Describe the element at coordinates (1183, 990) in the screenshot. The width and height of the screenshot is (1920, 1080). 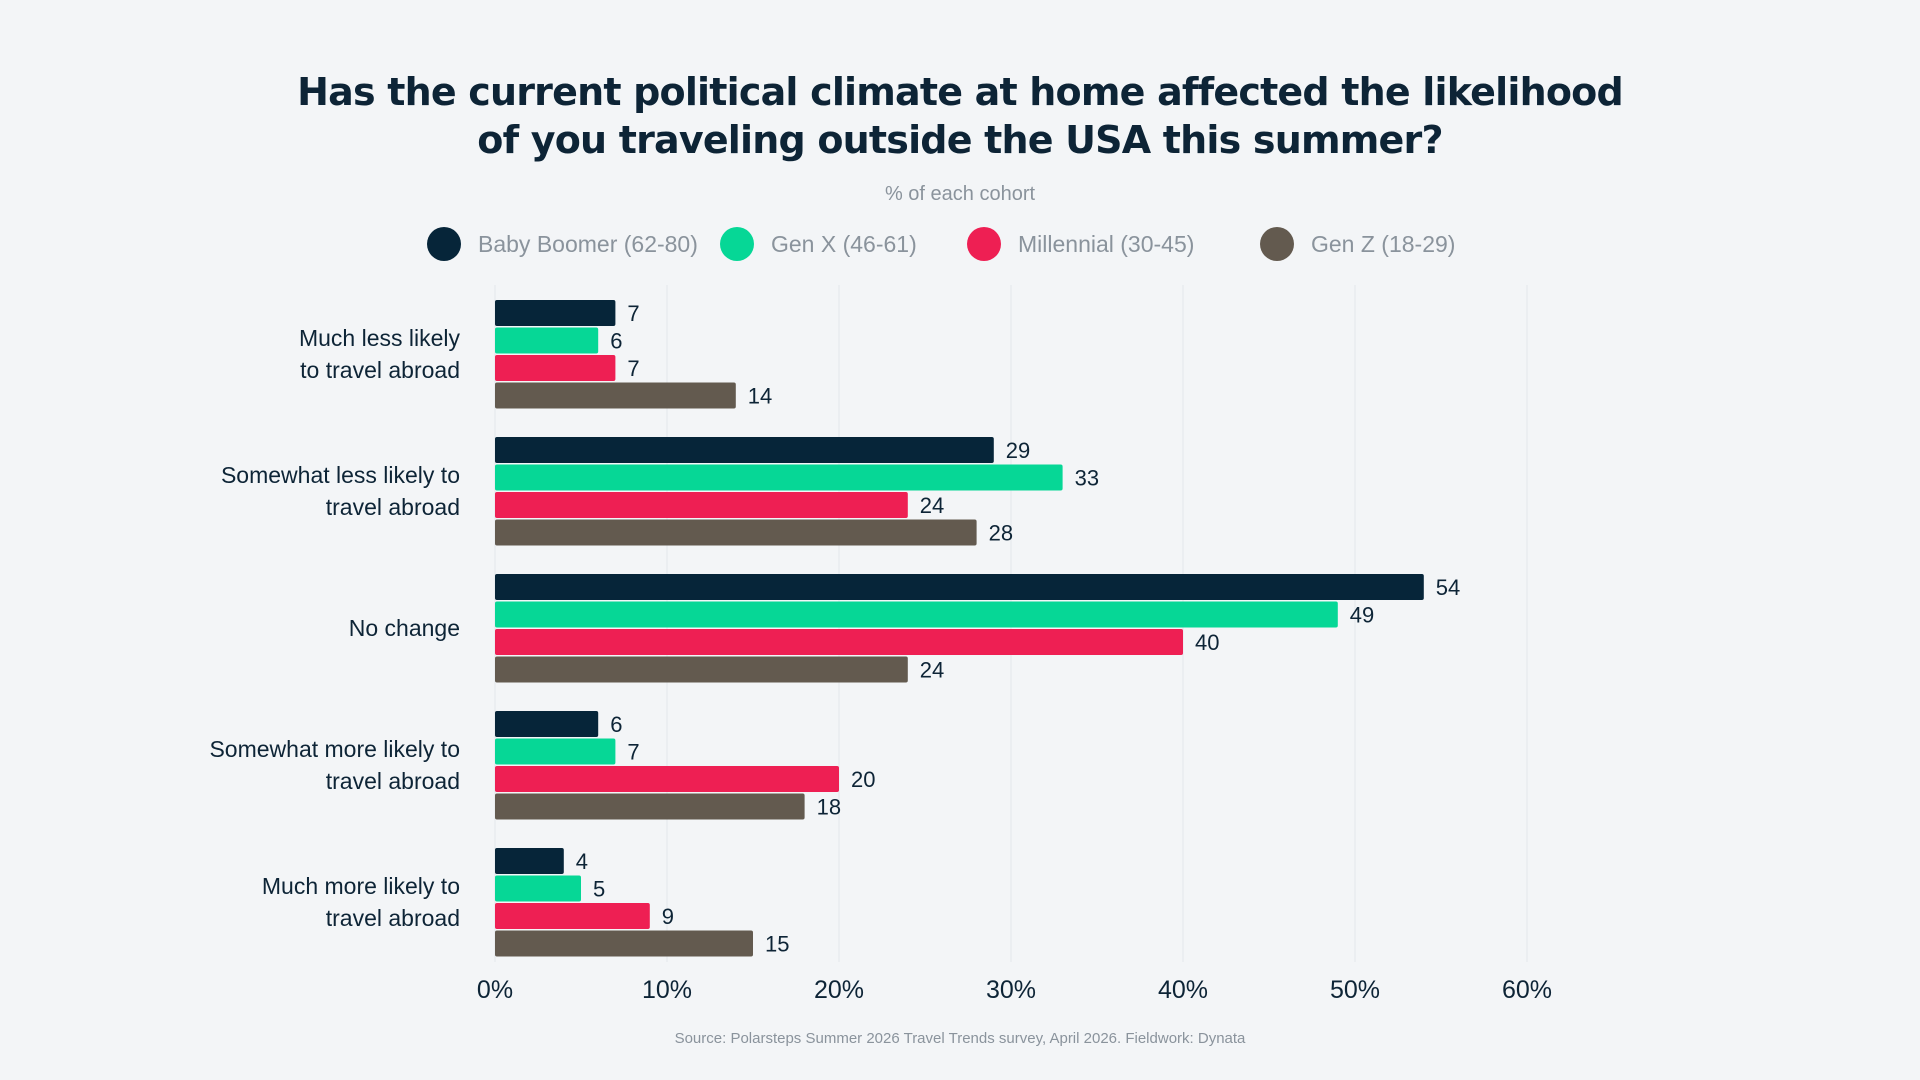
I see `x-tick-label: 40%` at that location.